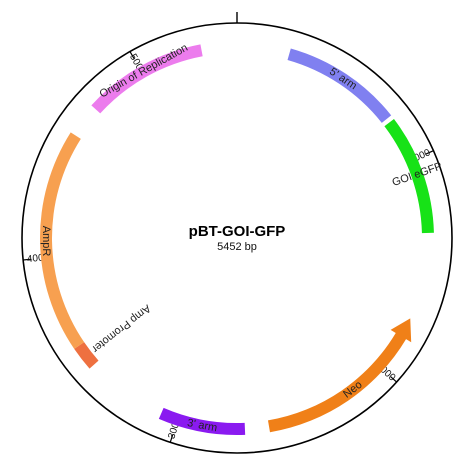 The height and width of the screenshot is (467, 474). I want to click on feature-three-arm, so click(202, 421).